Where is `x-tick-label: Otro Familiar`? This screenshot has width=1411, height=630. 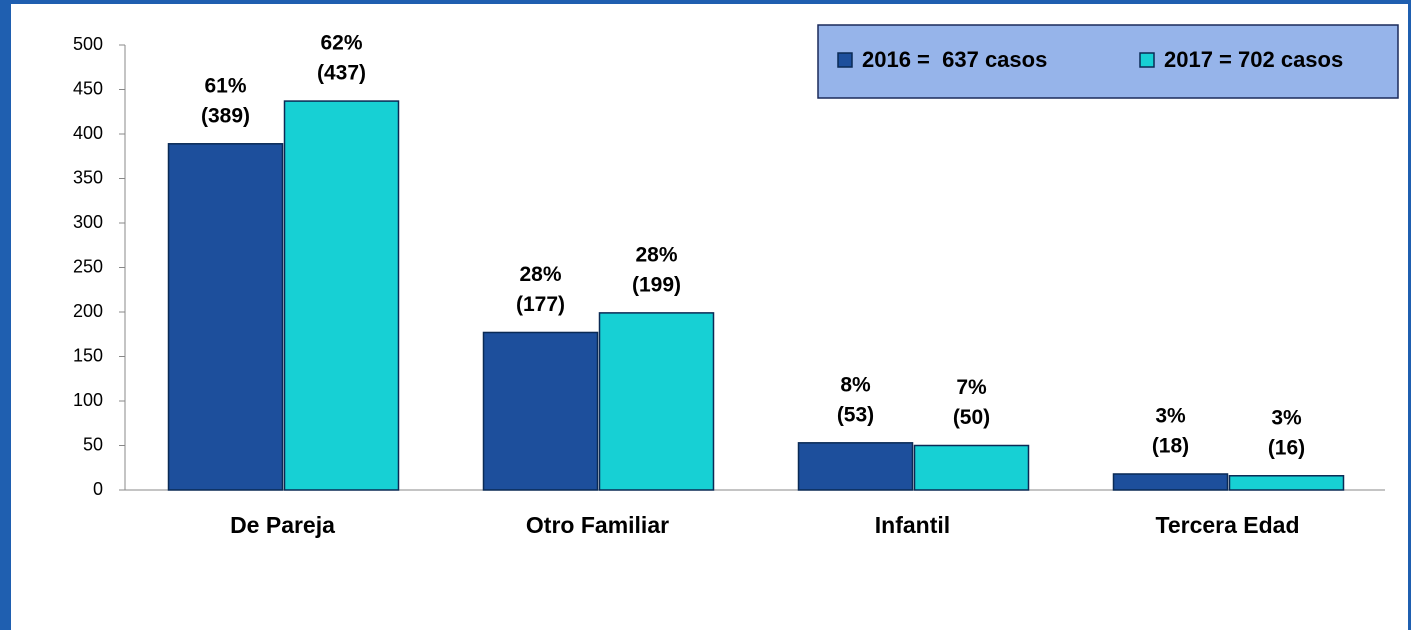 x-tick-label: Otro Familiar is located at coordinates (597, 525).